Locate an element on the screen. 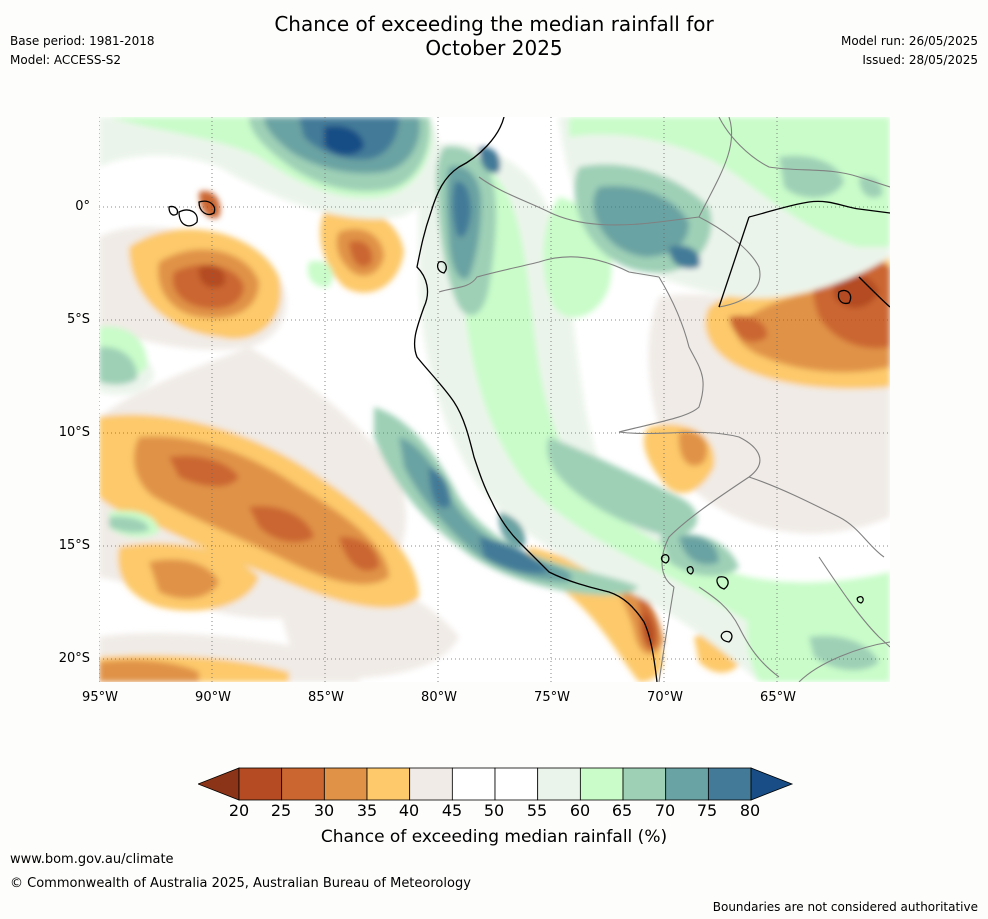  colorbar-arrow-high is located at coordinates (772, 784).